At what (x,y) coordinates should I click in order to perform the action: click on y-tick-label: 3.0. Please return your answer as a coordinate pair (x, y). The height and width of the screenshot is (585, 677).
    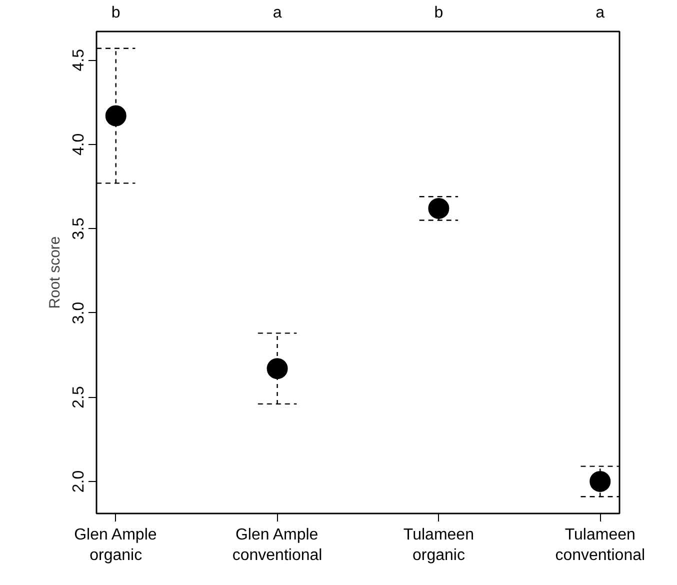
    Looking at the image, I should click on (79, 313).